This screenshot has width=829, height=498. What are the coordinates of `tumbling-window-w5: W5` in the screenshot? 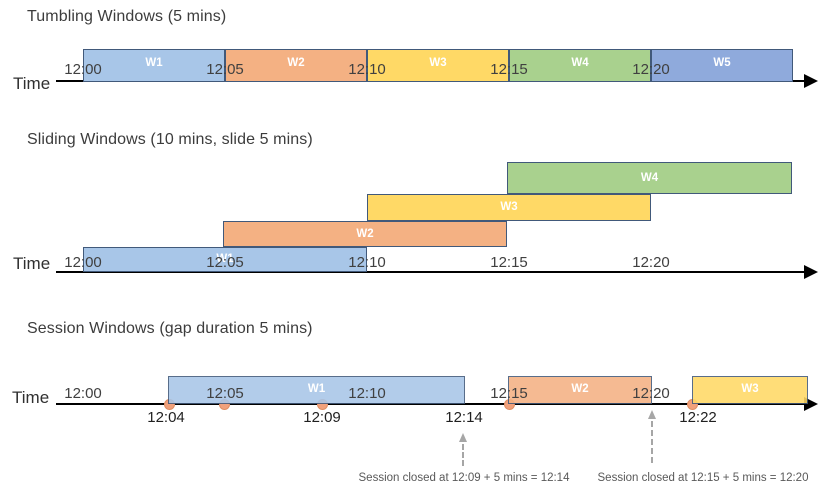 It's located at (722, 65).